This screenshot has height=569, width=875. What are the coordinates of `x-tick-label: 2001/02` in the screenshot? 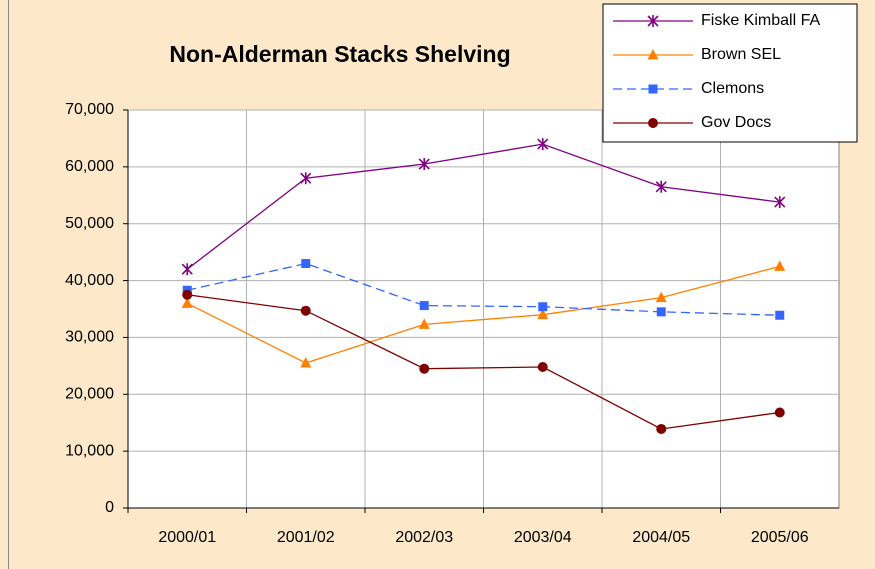 It's located at (306, 537).